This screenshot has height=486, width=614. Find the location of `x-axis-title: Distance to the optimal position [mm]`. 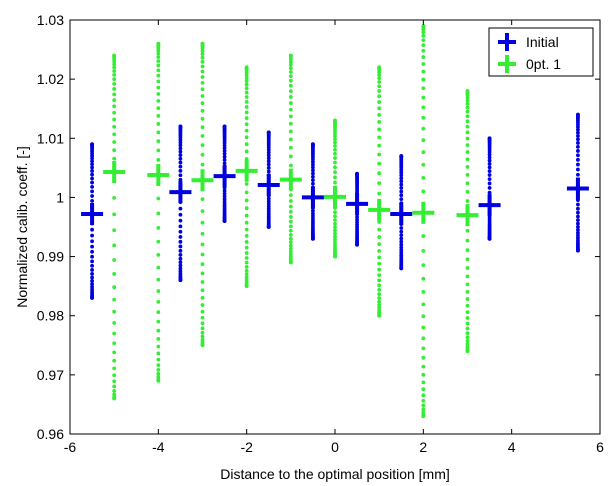

x-axis-title: Distance to the optimal position [mm] is located at coordinates (335, 474).